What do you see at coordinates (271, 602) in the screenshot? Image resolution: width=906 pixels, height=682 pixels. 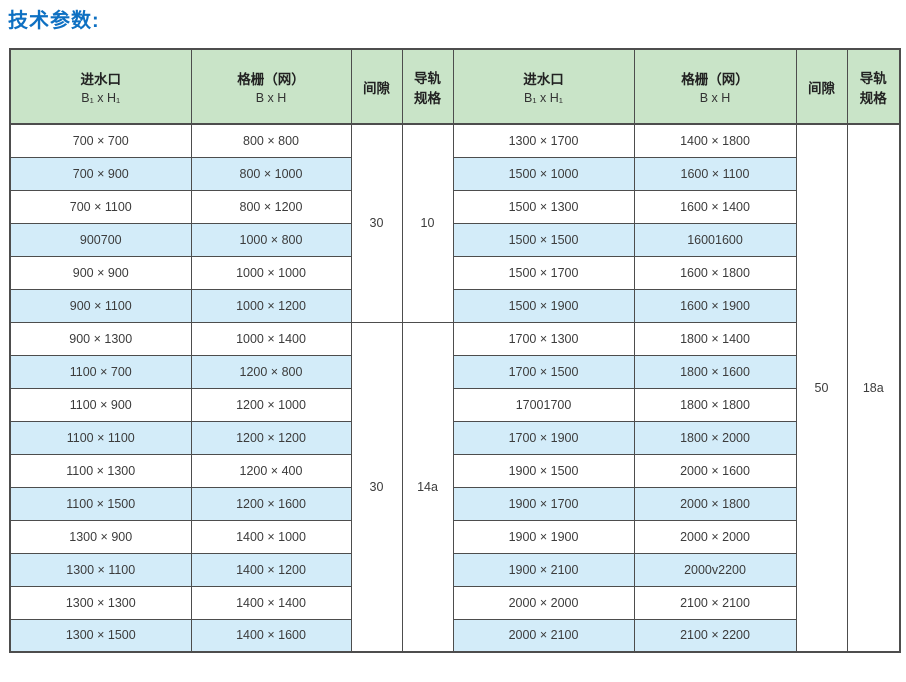 I see `cell-grille-left: 1400 × 1400` at bounding box center [271, 602].